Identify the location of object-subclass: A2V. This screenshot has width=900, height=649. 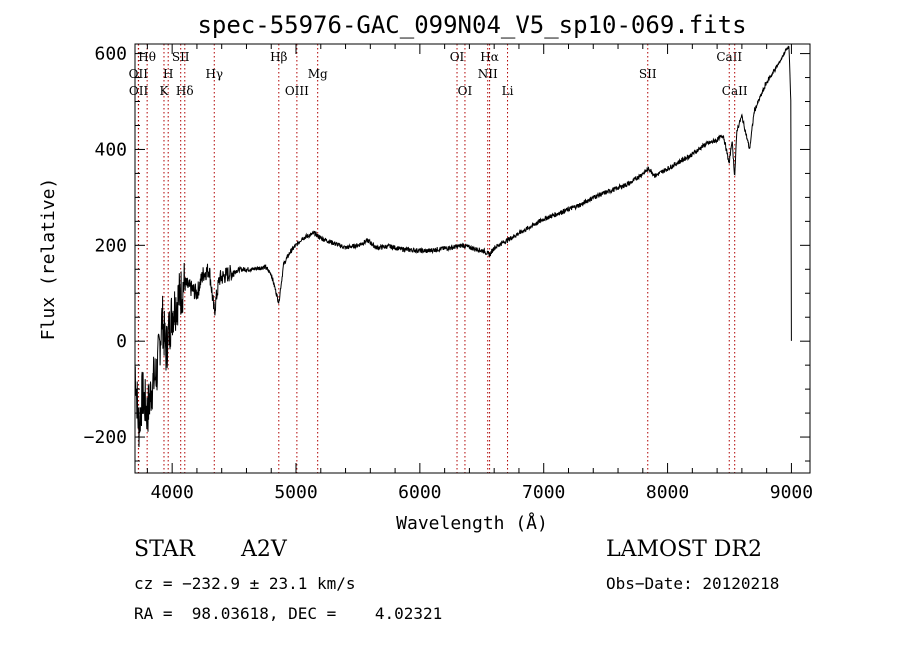
(264, 549).